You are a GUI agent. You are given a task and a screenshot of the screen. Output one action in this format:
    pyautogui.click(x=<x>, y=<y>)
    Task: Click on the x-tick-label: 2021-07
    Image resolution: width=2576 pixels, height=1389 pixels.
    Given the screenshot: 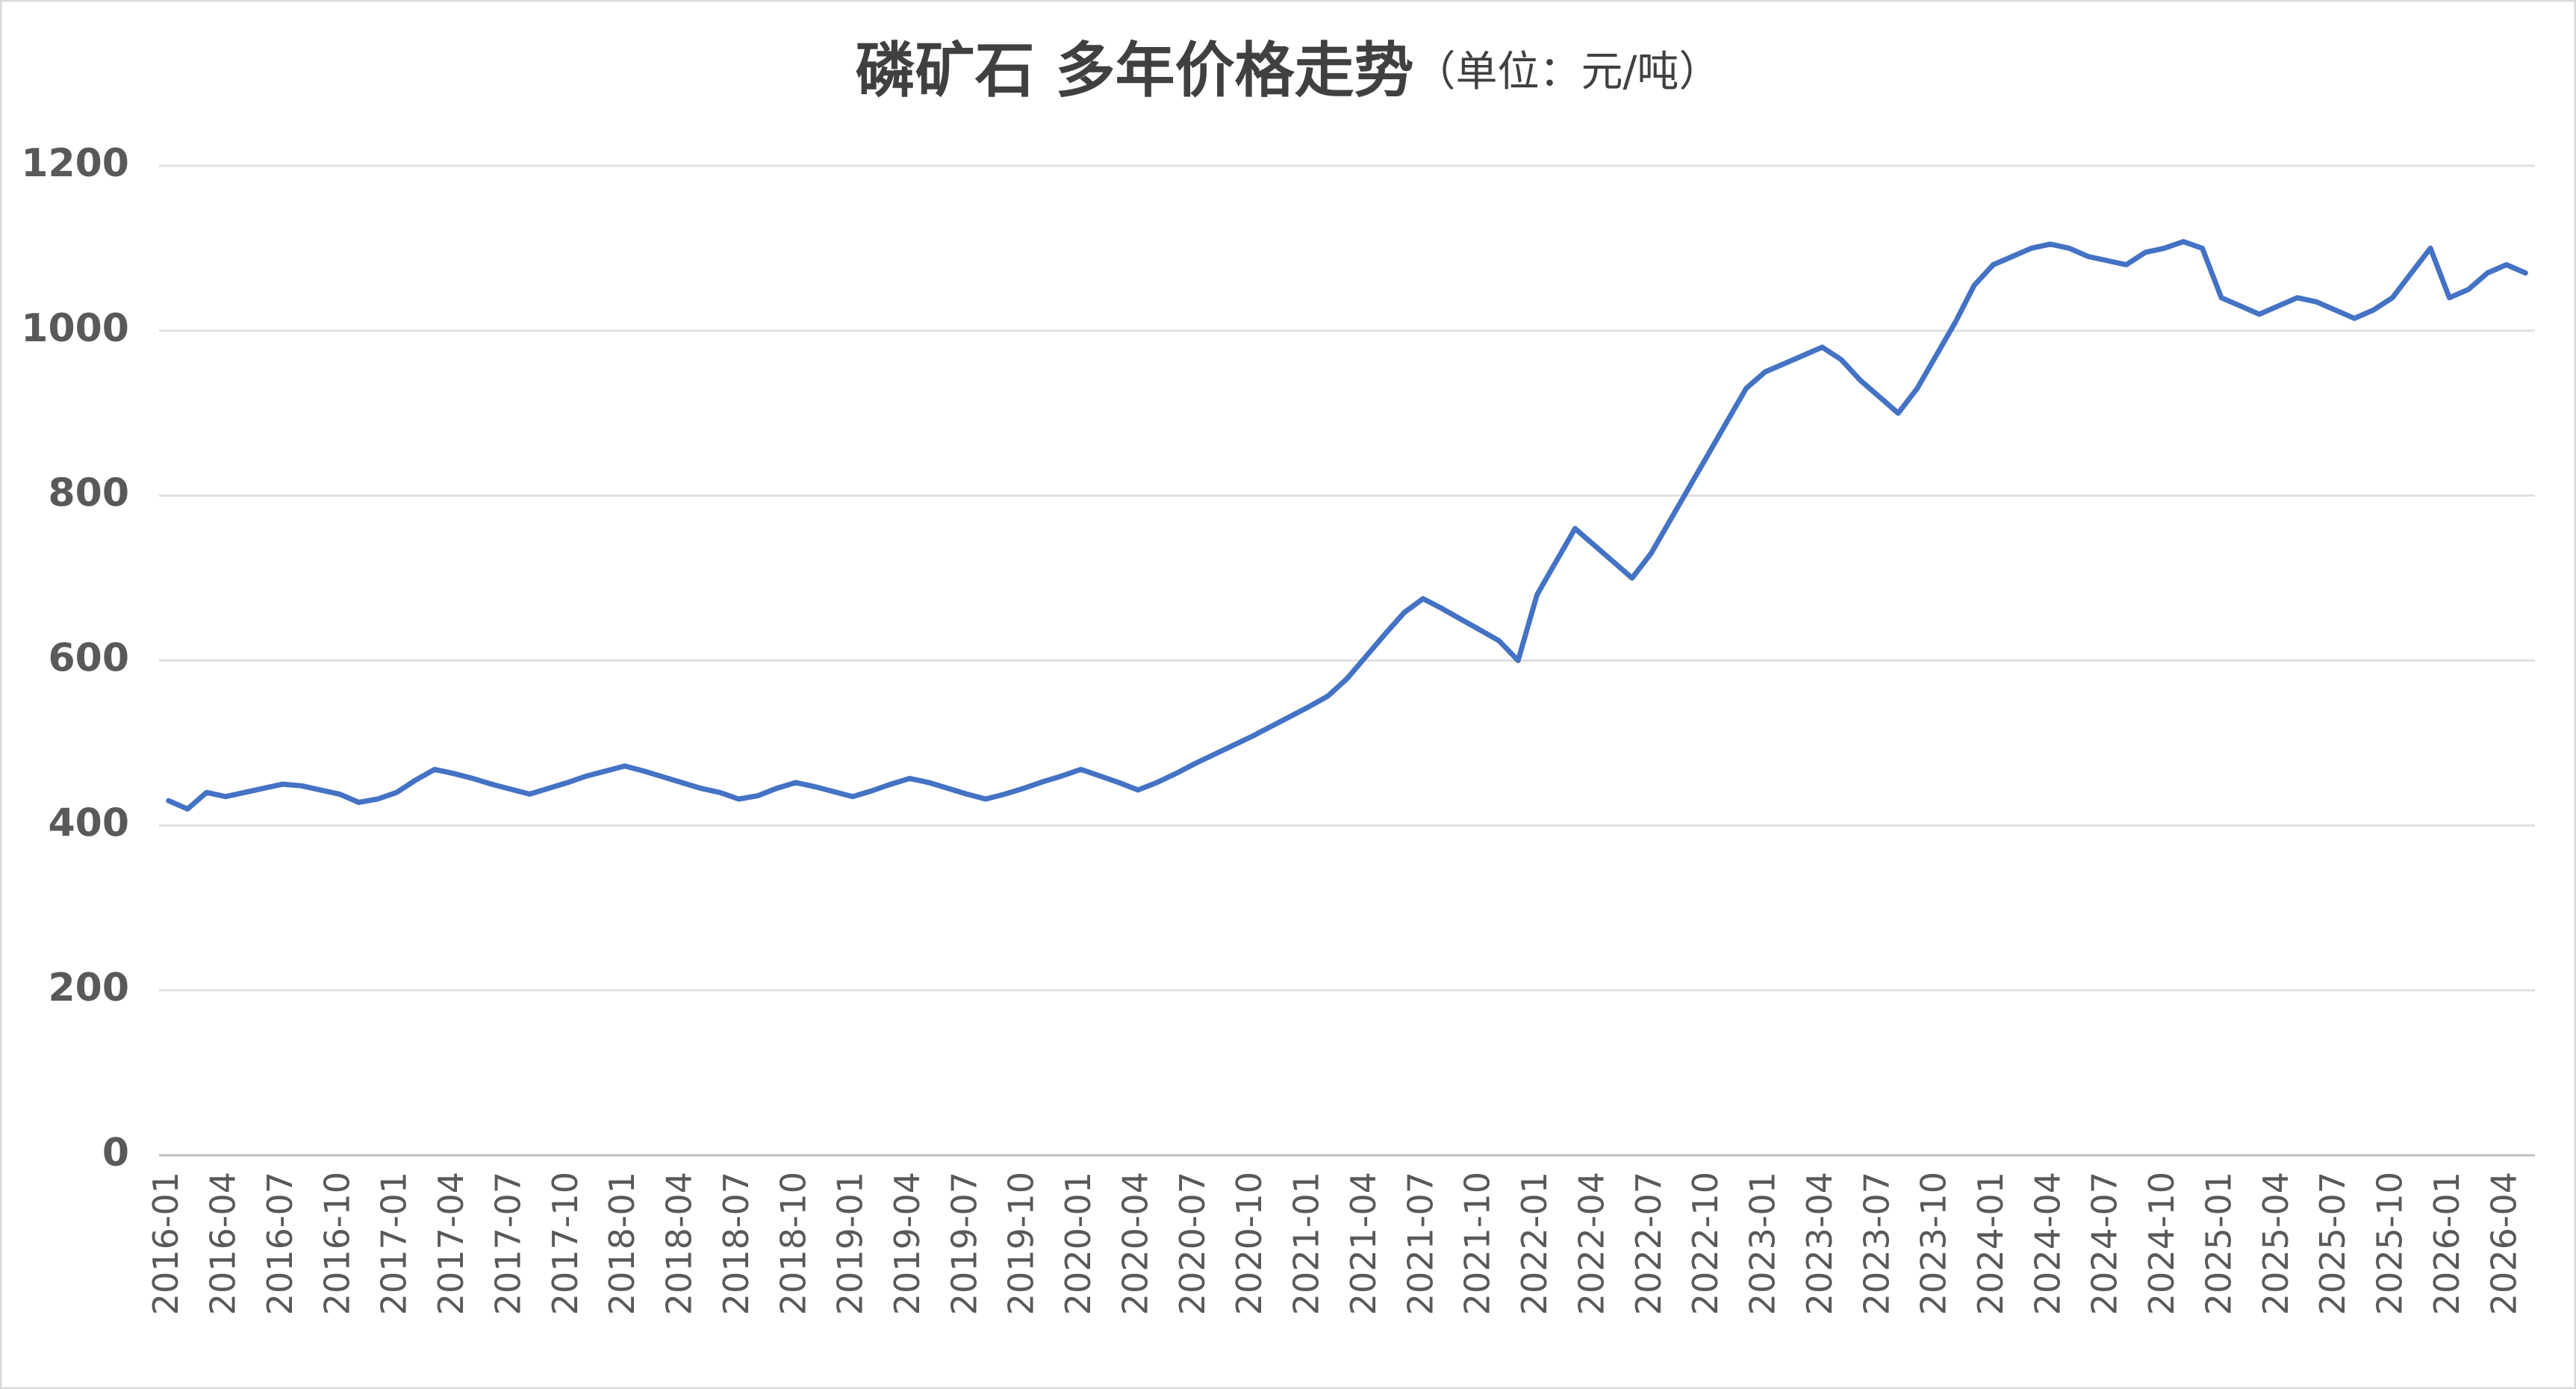 What is the action you would take?
    pyautogui.click(x=1420, y=1244)
    